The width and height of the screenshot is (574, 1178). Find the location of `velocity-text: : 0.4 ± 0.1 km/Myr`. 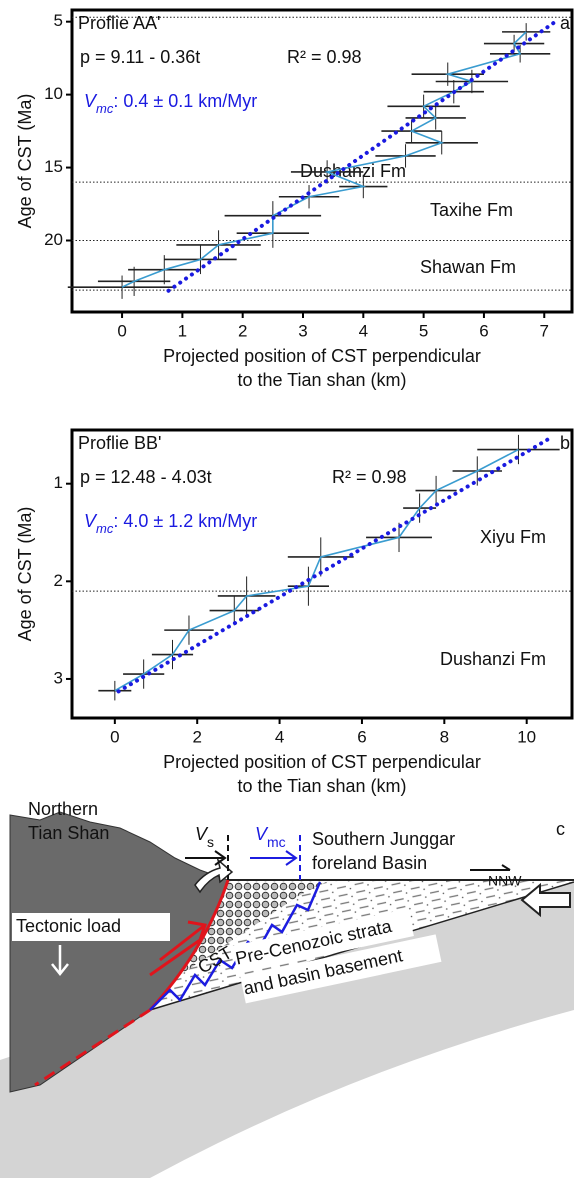

velocity-text: : 0.4 ± 0.1 km/Myr is located at coordinates (185, 101).